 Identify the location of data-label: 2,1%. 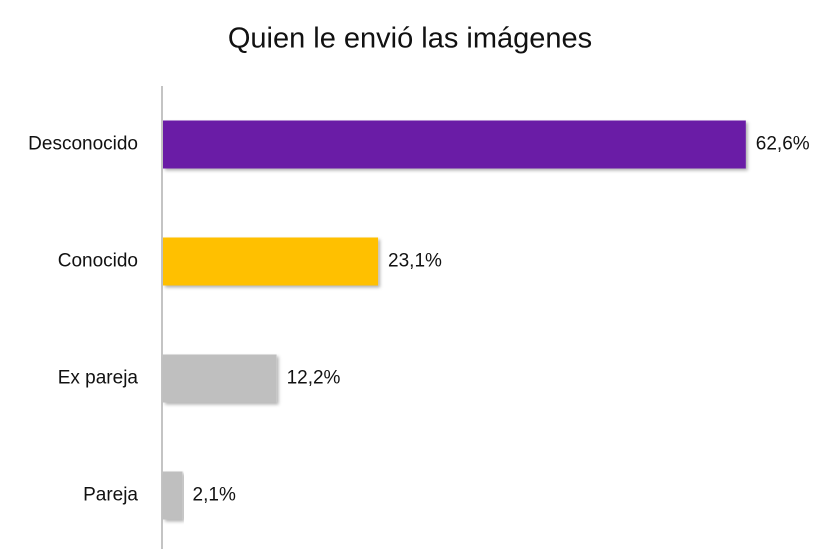
(214, 495).